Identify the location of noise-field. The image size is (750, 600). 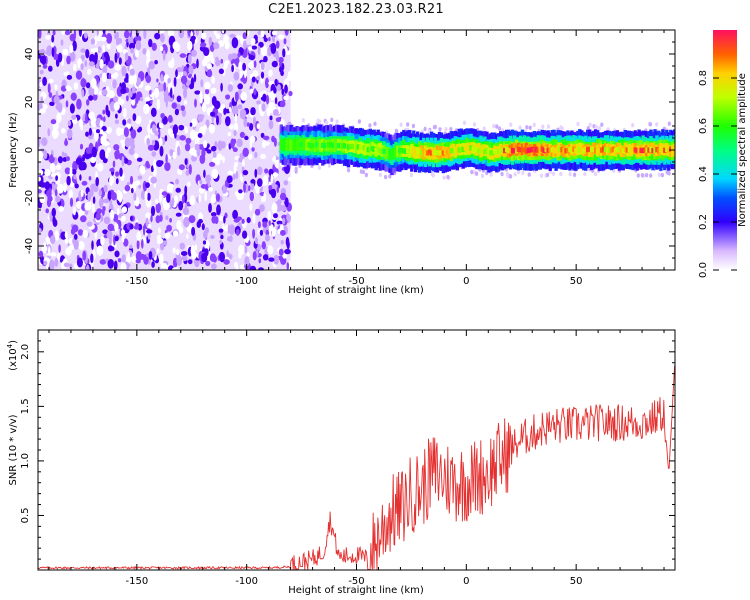
(165, 150).